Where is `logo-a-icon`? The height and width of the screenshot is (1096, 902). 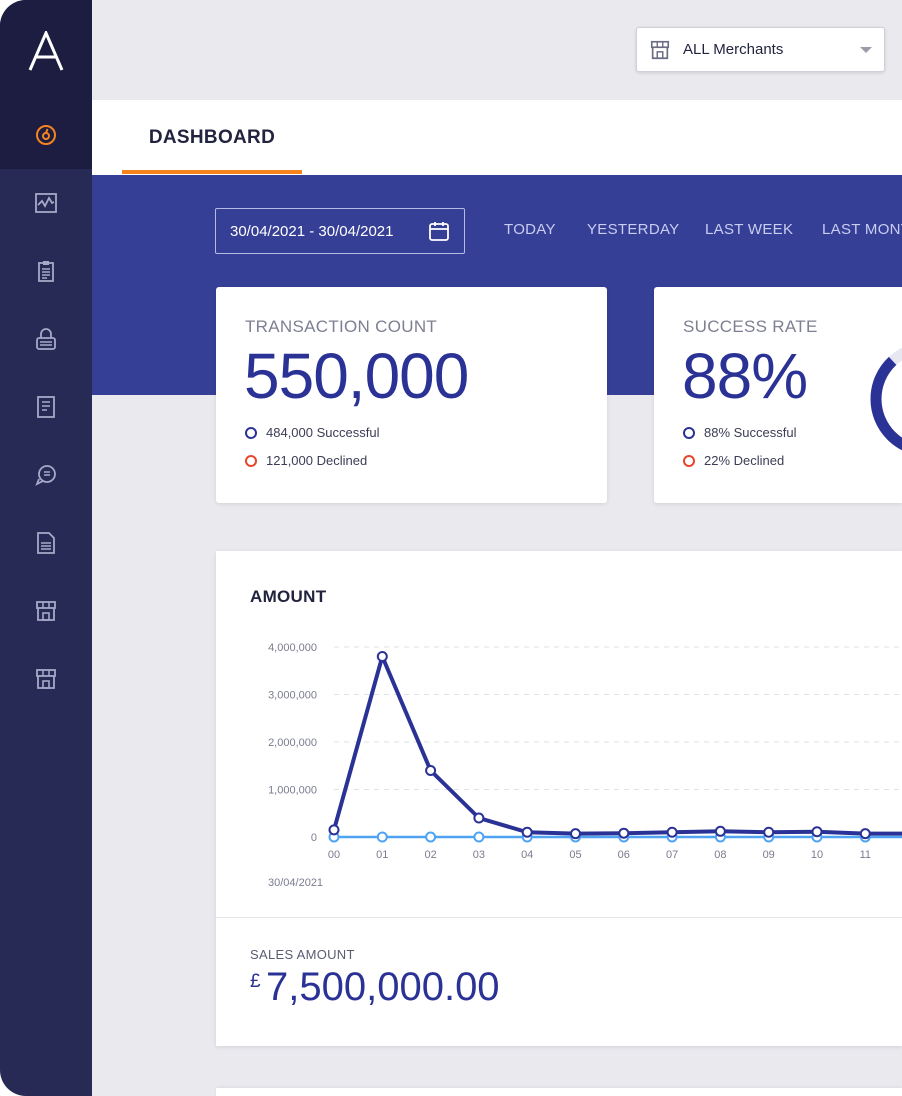 logo-a-icon is located at coordinates (46, 50).